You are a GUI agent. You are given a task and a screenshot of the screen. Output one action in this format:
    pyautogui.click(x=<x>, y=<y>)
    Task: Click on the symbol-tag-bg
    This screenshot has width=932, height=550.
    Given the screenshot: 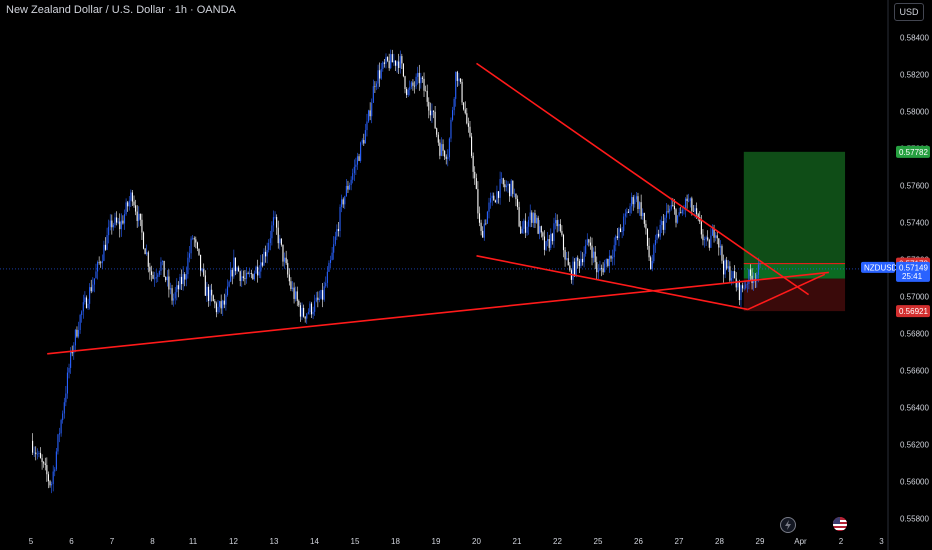 What is the action you would take?
    pyautogui.click(x=878, y=267)
    